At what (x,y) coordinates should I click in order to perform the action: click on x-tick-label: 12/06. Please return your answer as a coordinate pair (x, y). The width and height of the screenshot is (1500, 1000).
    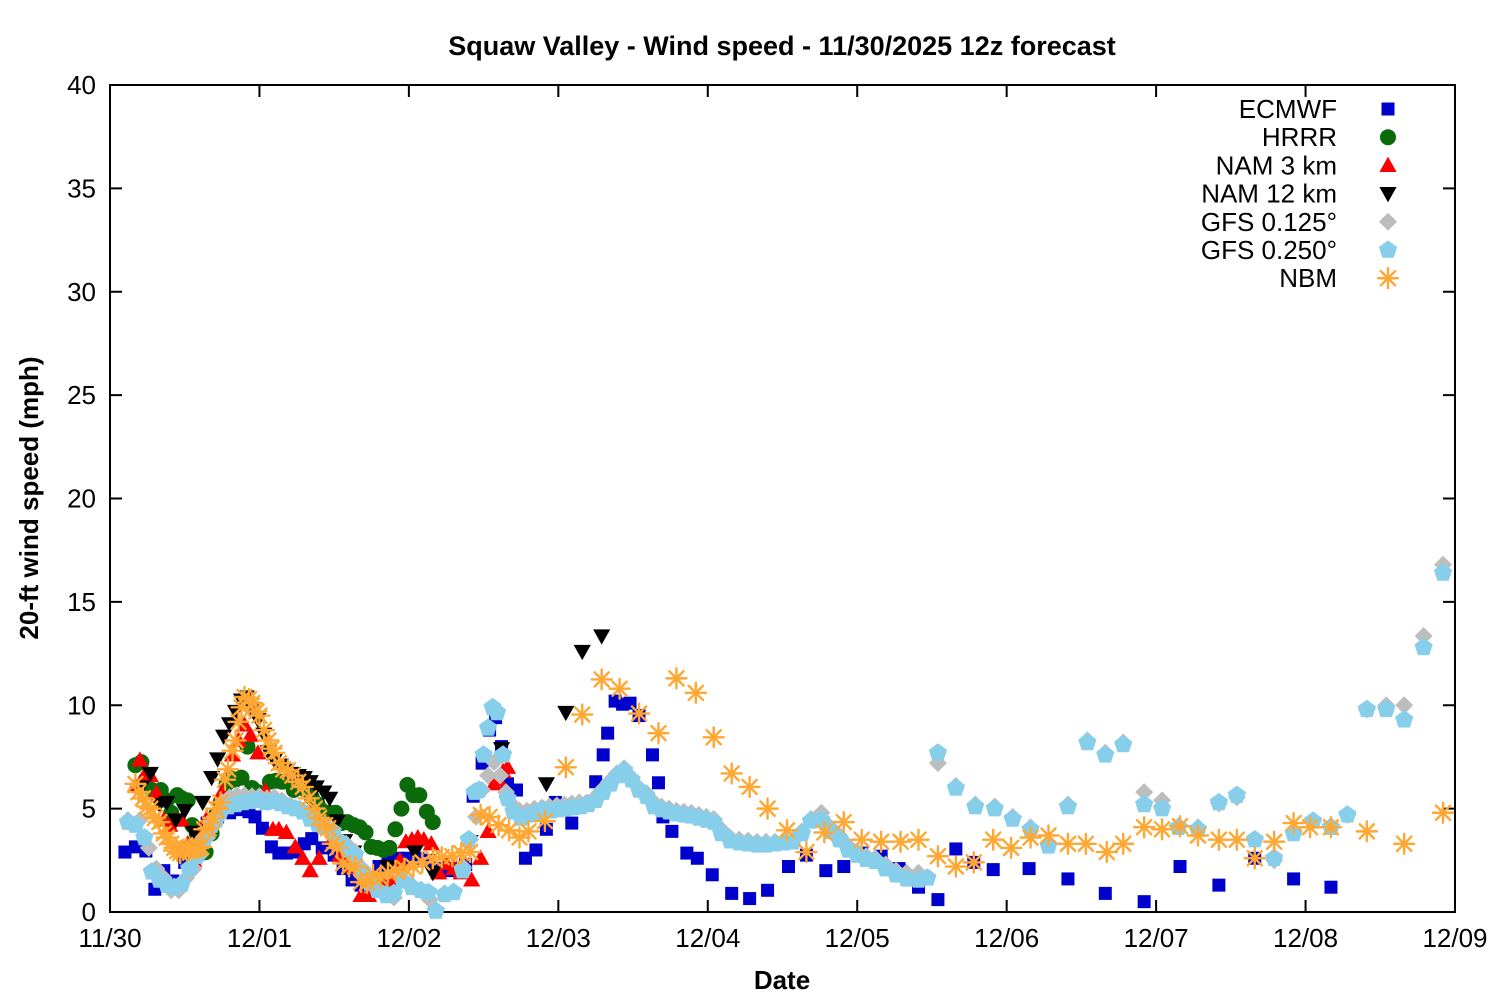
    Looking at the image, I should click on (1006, 938).